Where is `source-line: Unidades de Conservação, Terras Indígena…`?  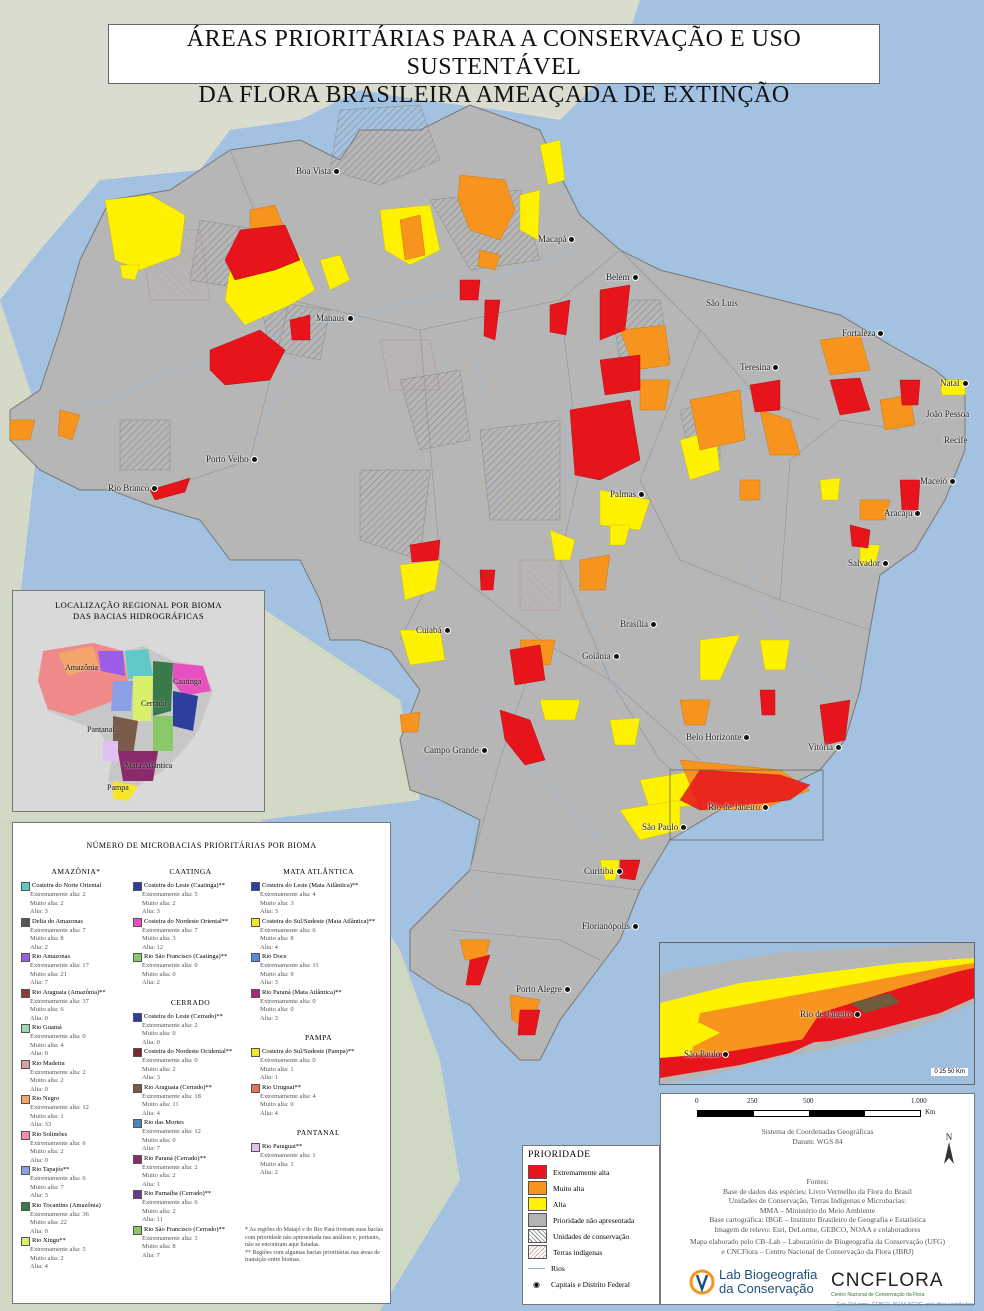
source-line: Unidades de Conservação, Terras Indígena… is located at coordinates (817, 1200).